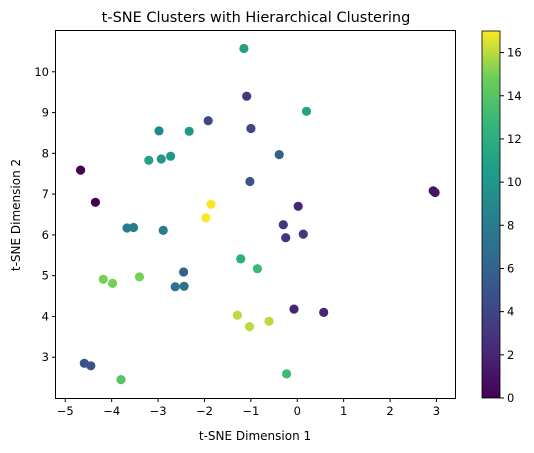 The image size is (534, 453). What do you see at coordinates (250, 411) in the screenshot?
I see `x-tick-label: −1` at bounding box center [250, 411].